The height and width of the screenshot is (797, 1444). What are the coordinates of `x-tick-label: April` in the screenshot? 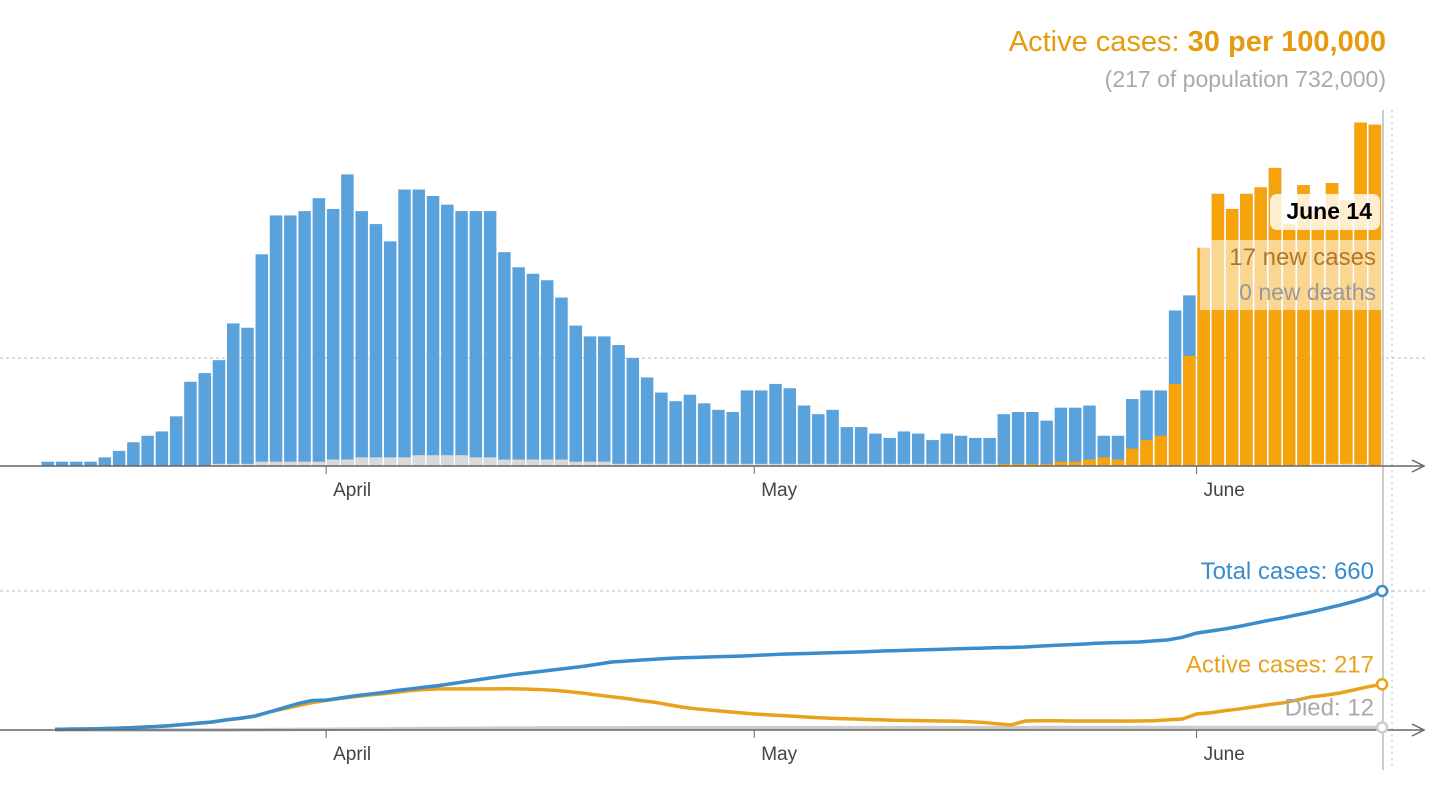 It's located at (352, 490).